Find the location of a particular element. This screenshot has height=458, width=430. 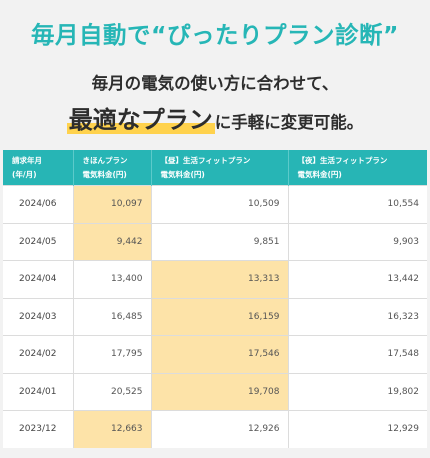

header-billing-month: 請求年月 (年/月) is located at coordinates (38, 168).